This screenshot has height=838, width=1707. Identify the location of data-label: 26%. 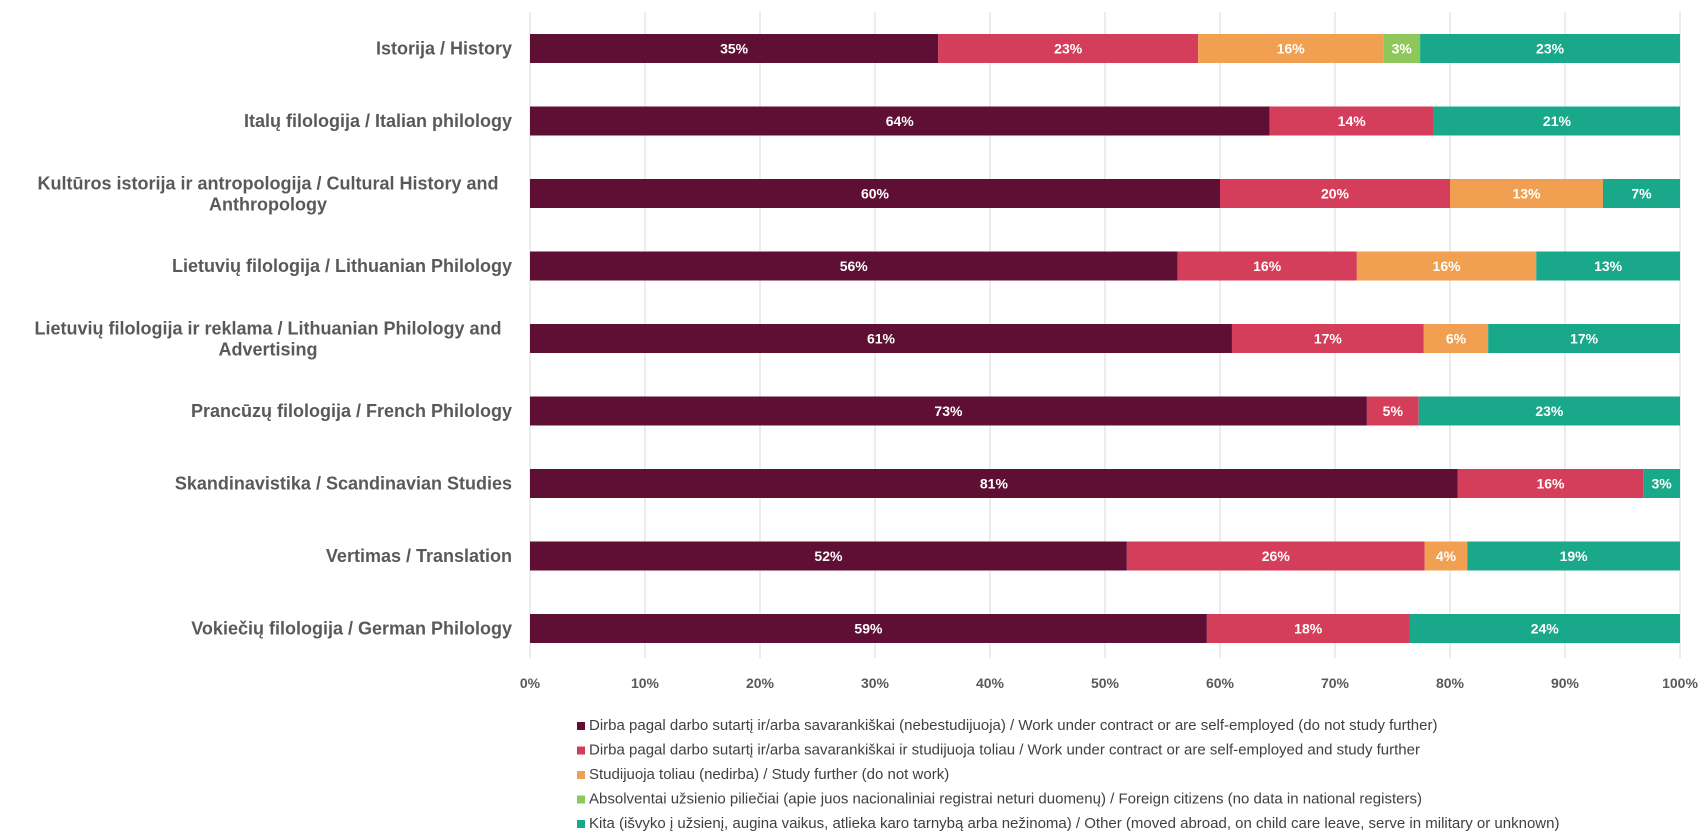
(1276, 556).